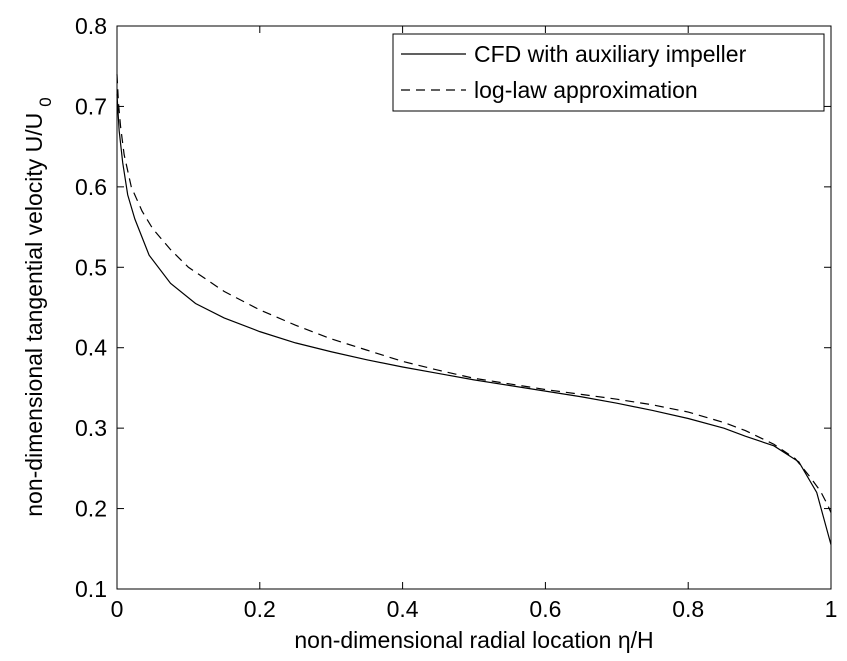 The width and height of the screenshot is (847, 661). I want to click on y-tick-label: 0.1, so click(91, 589).